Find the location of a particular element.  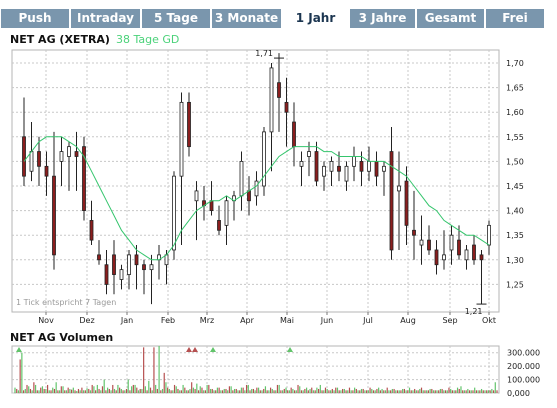

x-tick-label: Apr is located at coordinates (247, 320).